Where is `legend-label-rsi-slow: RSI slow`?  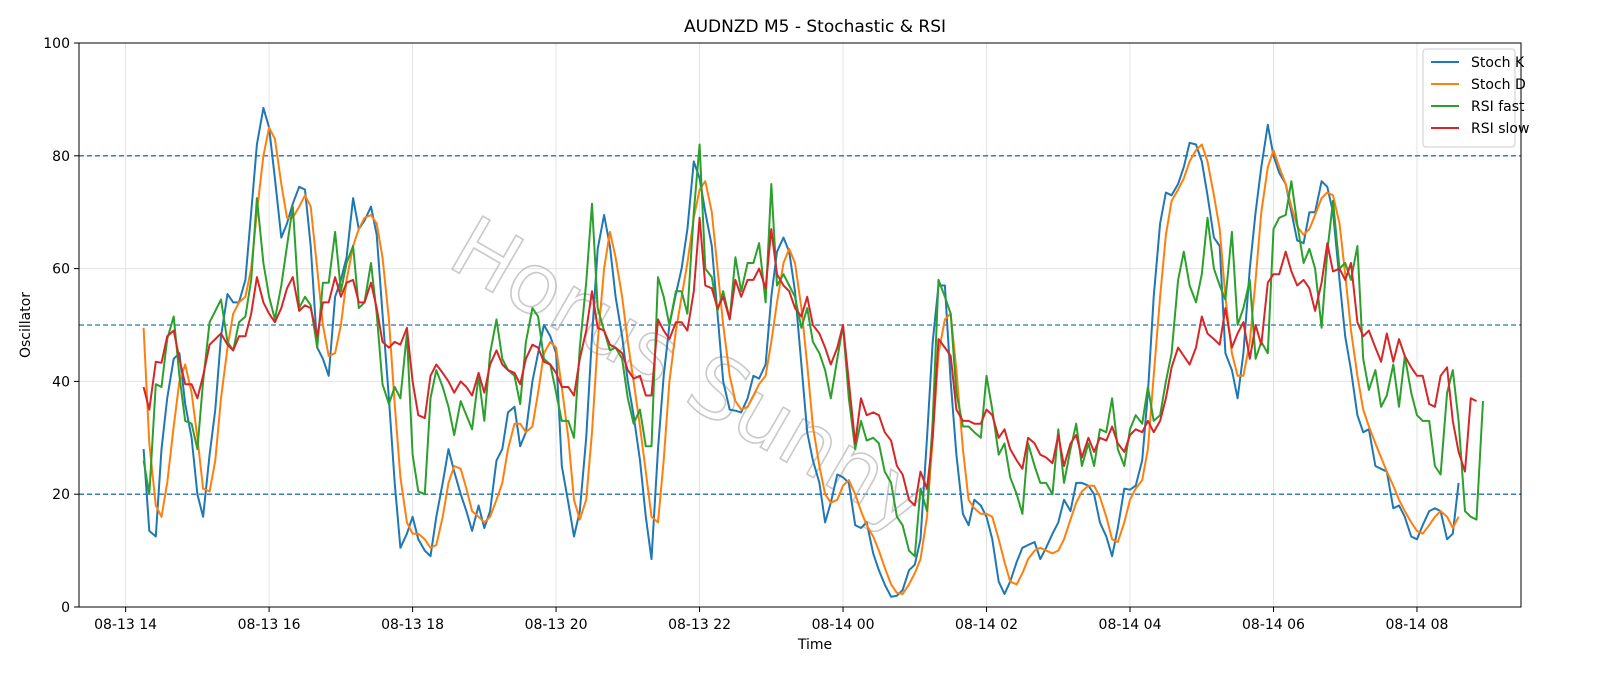 legend-label-rsi-slow: RSI slow is located at coordinates (1500, 129).